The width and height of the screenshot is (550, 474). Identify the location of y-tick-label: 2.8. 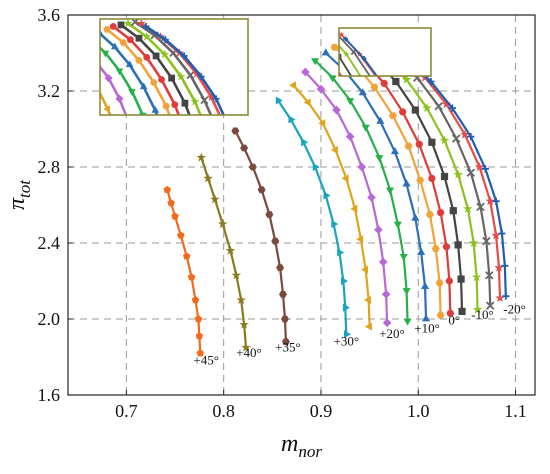
(49, 167).